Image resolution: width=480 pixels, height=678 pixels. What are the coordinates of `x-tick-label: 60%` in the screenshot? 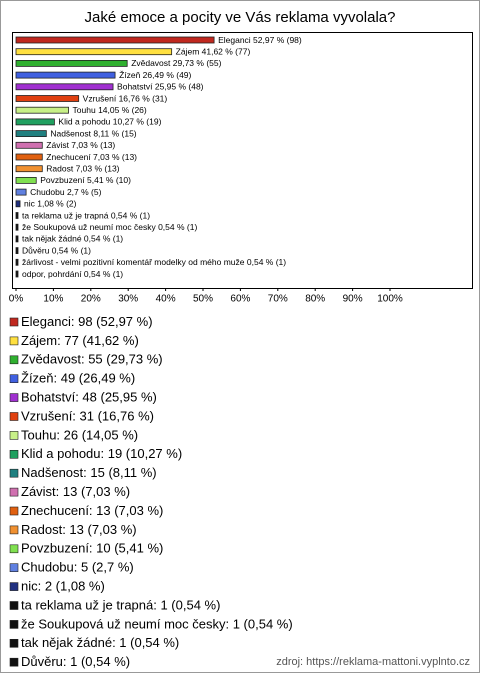 It's located at (240, 299).